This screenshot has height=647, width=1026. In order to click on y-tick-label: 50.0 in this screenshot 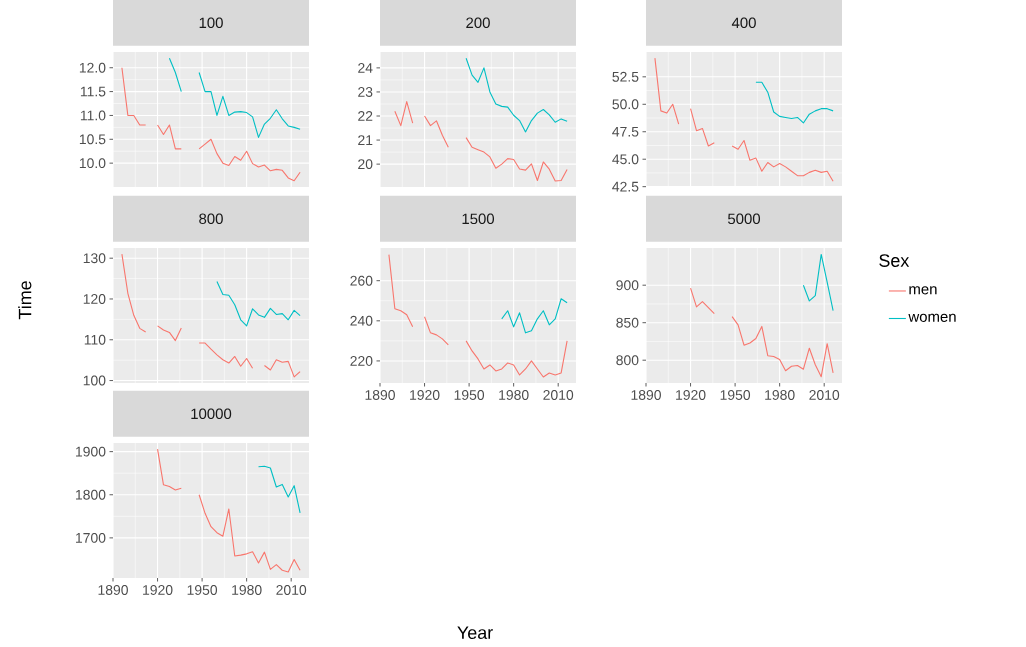, I will do `click(625, 104)`.